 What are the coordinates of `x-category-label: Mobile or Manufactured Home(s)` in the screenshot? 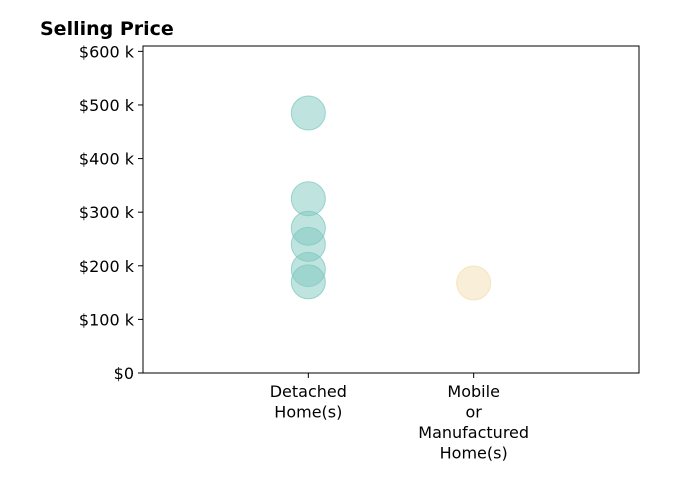 It's located at (473, 422).